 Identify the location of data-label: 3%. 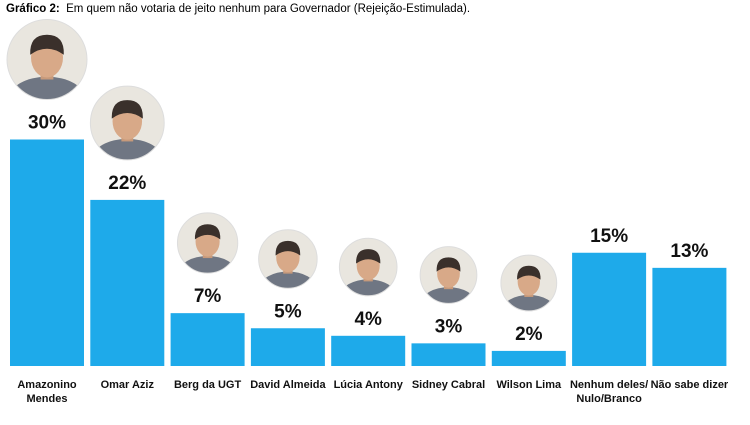
(449, 326).